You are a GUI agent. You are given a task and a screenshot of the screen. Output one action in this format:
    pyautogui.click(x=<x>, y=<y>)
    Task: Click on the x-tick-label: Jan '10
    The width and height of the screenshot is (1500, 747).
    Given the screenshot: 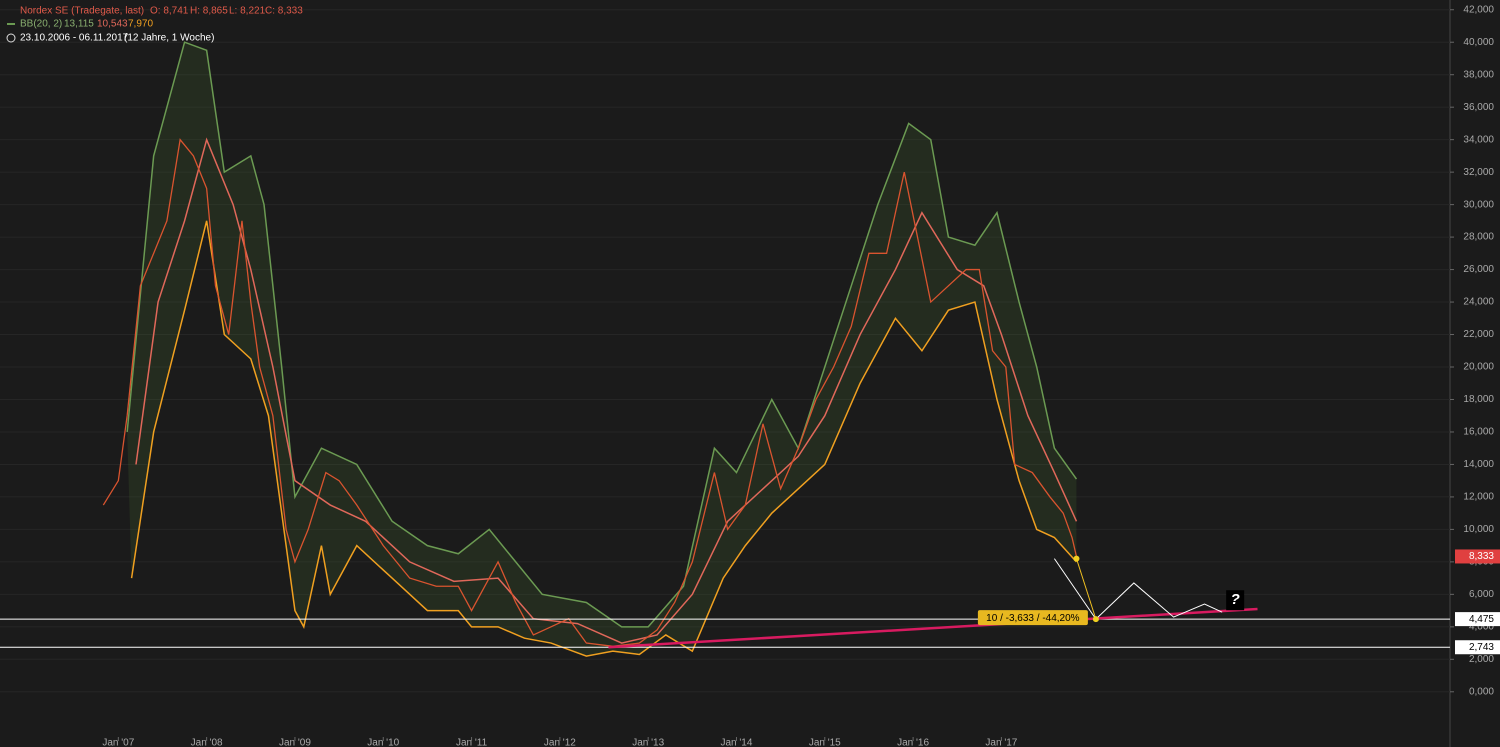 What is the action you would take?
    pyautogui.click(x=383, y=742)
    